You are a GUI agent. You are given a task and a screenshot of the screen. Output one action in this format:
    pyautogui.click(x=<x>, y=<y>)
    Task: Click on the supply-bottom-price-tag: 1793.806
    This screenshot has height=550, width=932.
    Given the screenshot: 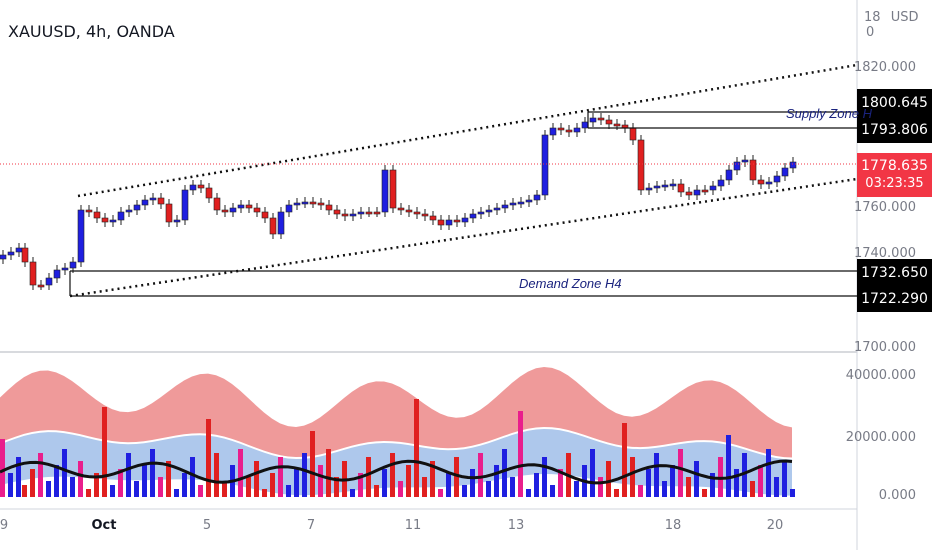 What is the action you would take?
    pyautogui.click(x=894, y=129)
    